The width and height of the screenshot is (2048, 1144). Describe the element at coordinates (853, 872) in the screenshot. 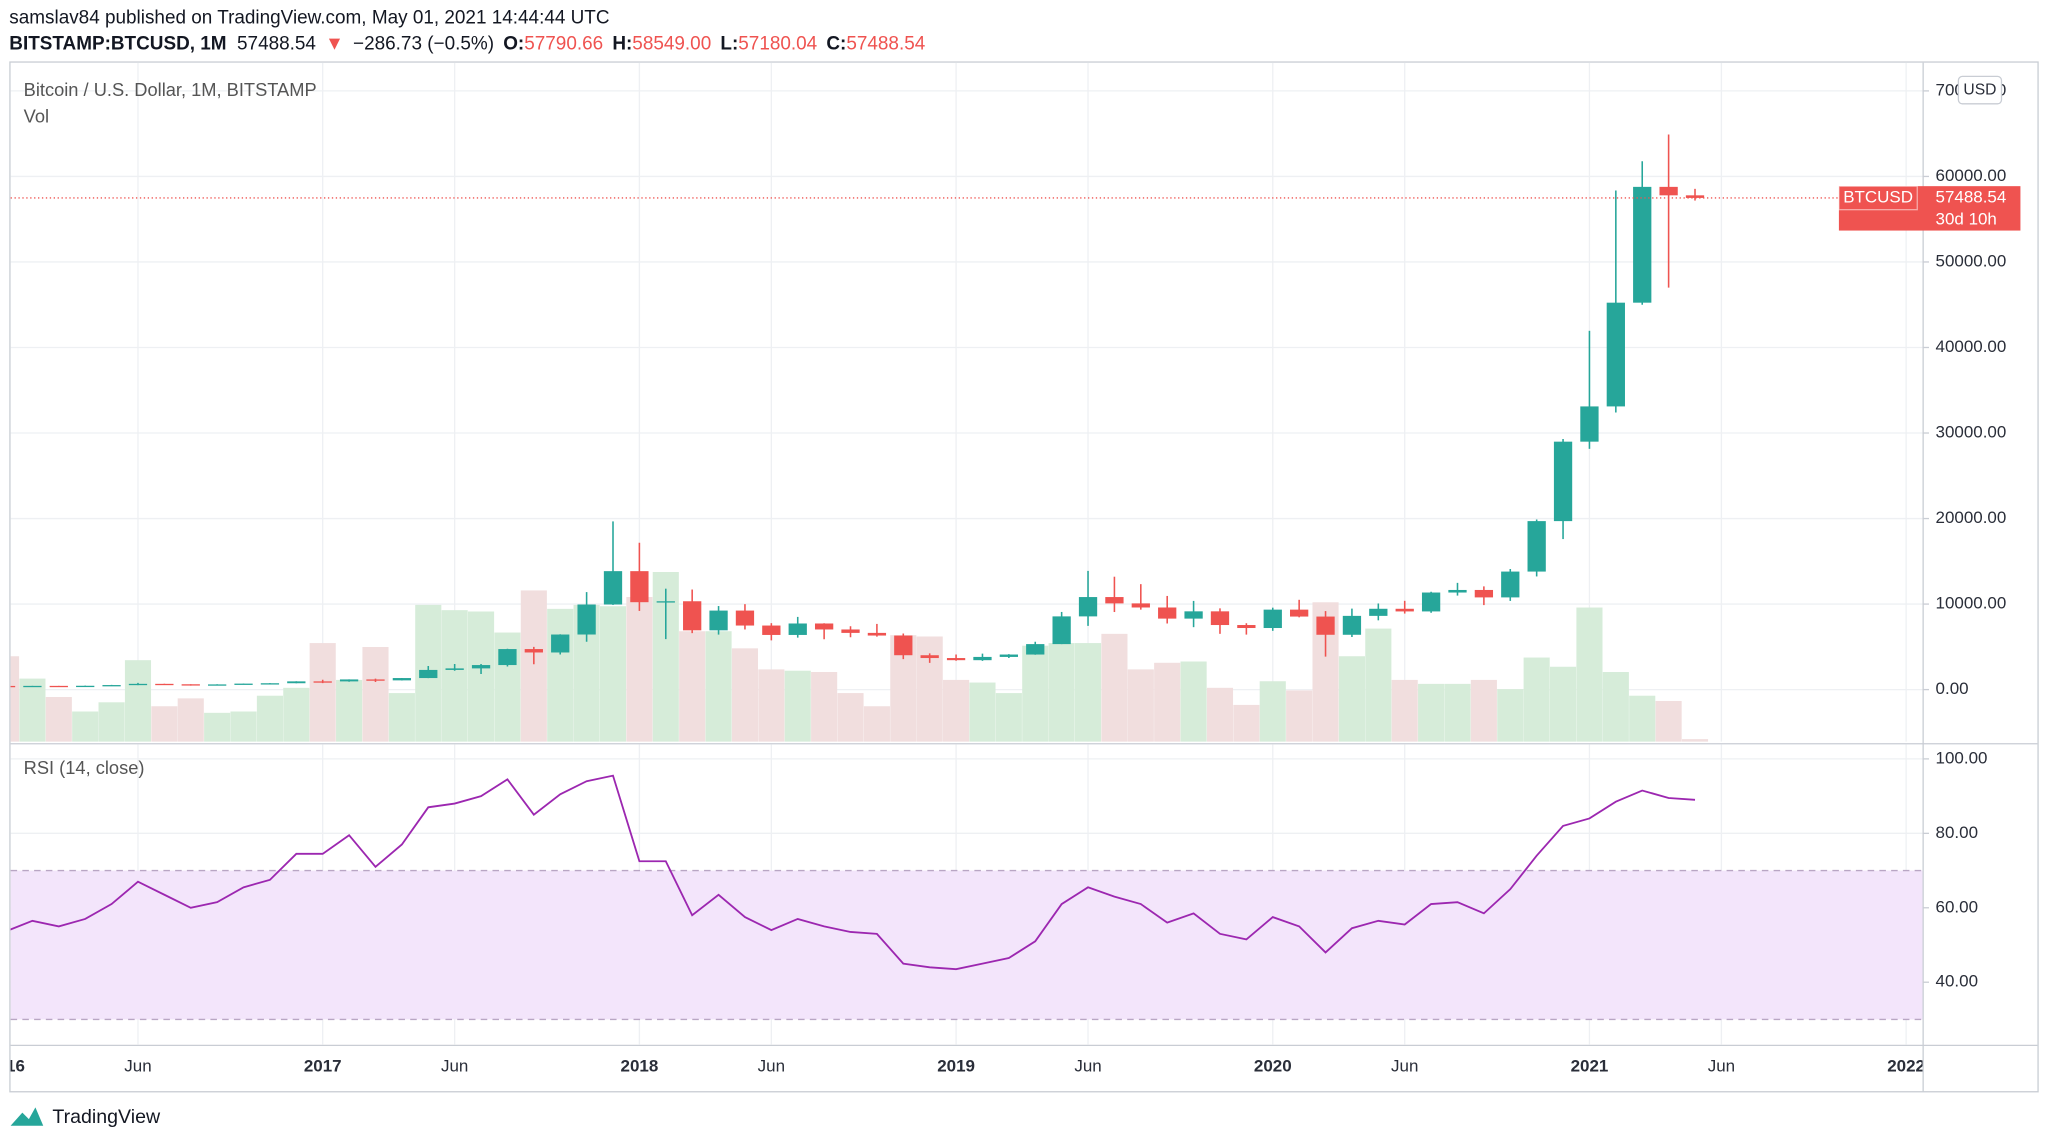

I see `rsi-line` at that location.